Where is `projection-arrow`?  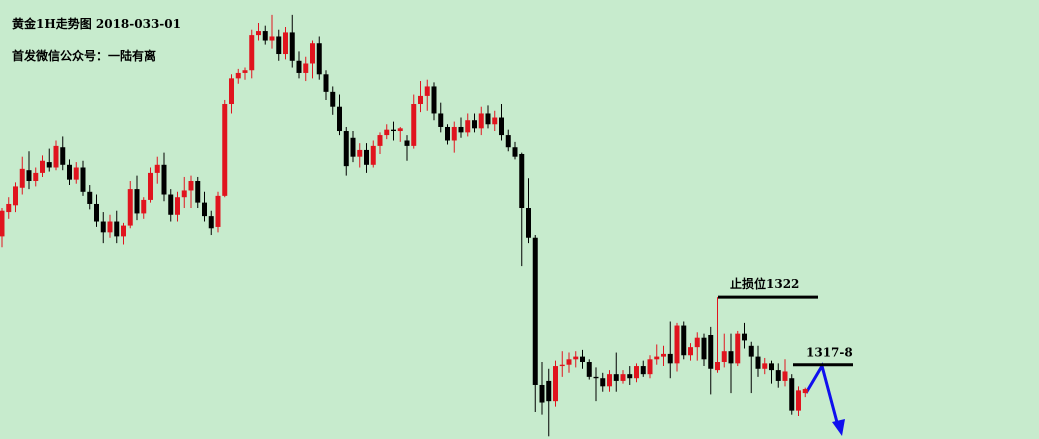
projection-arrow is located at coordinates (822, 394).